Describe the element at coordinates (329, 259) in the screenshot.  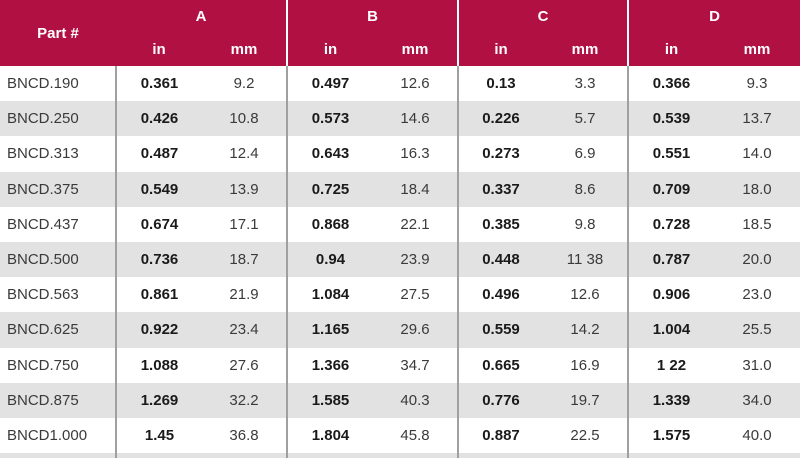
I see `in-value-cell: 0.94` at that location.